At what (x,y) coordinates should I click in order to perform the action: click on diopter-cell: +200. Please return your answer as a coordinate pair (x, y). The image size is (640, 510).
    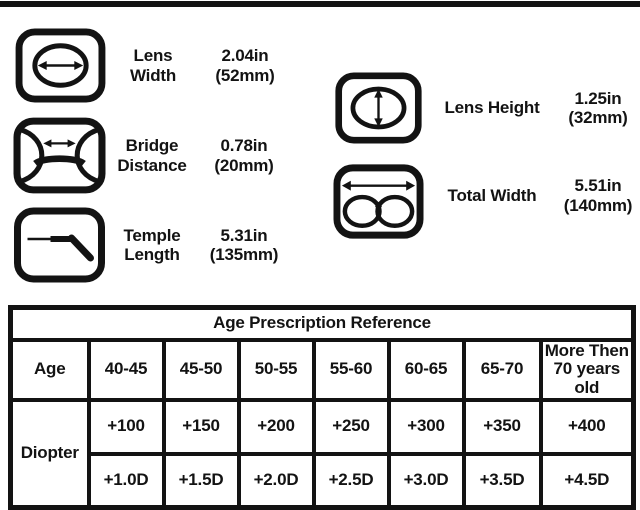
    Looking at the image, I should click on (276, 426).